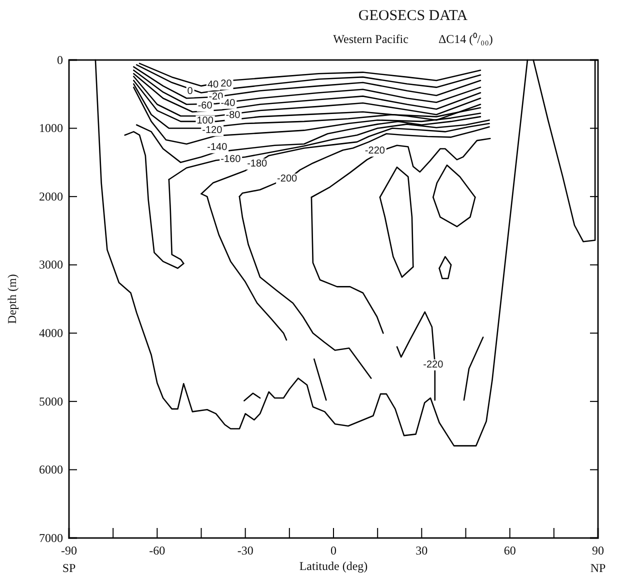 The height and width of the screenshot is (577, 623). What do you see at coordinates (510, 551) in the screenshot?
I see `x-tick-label: 60` at bounding box center [510, 551].